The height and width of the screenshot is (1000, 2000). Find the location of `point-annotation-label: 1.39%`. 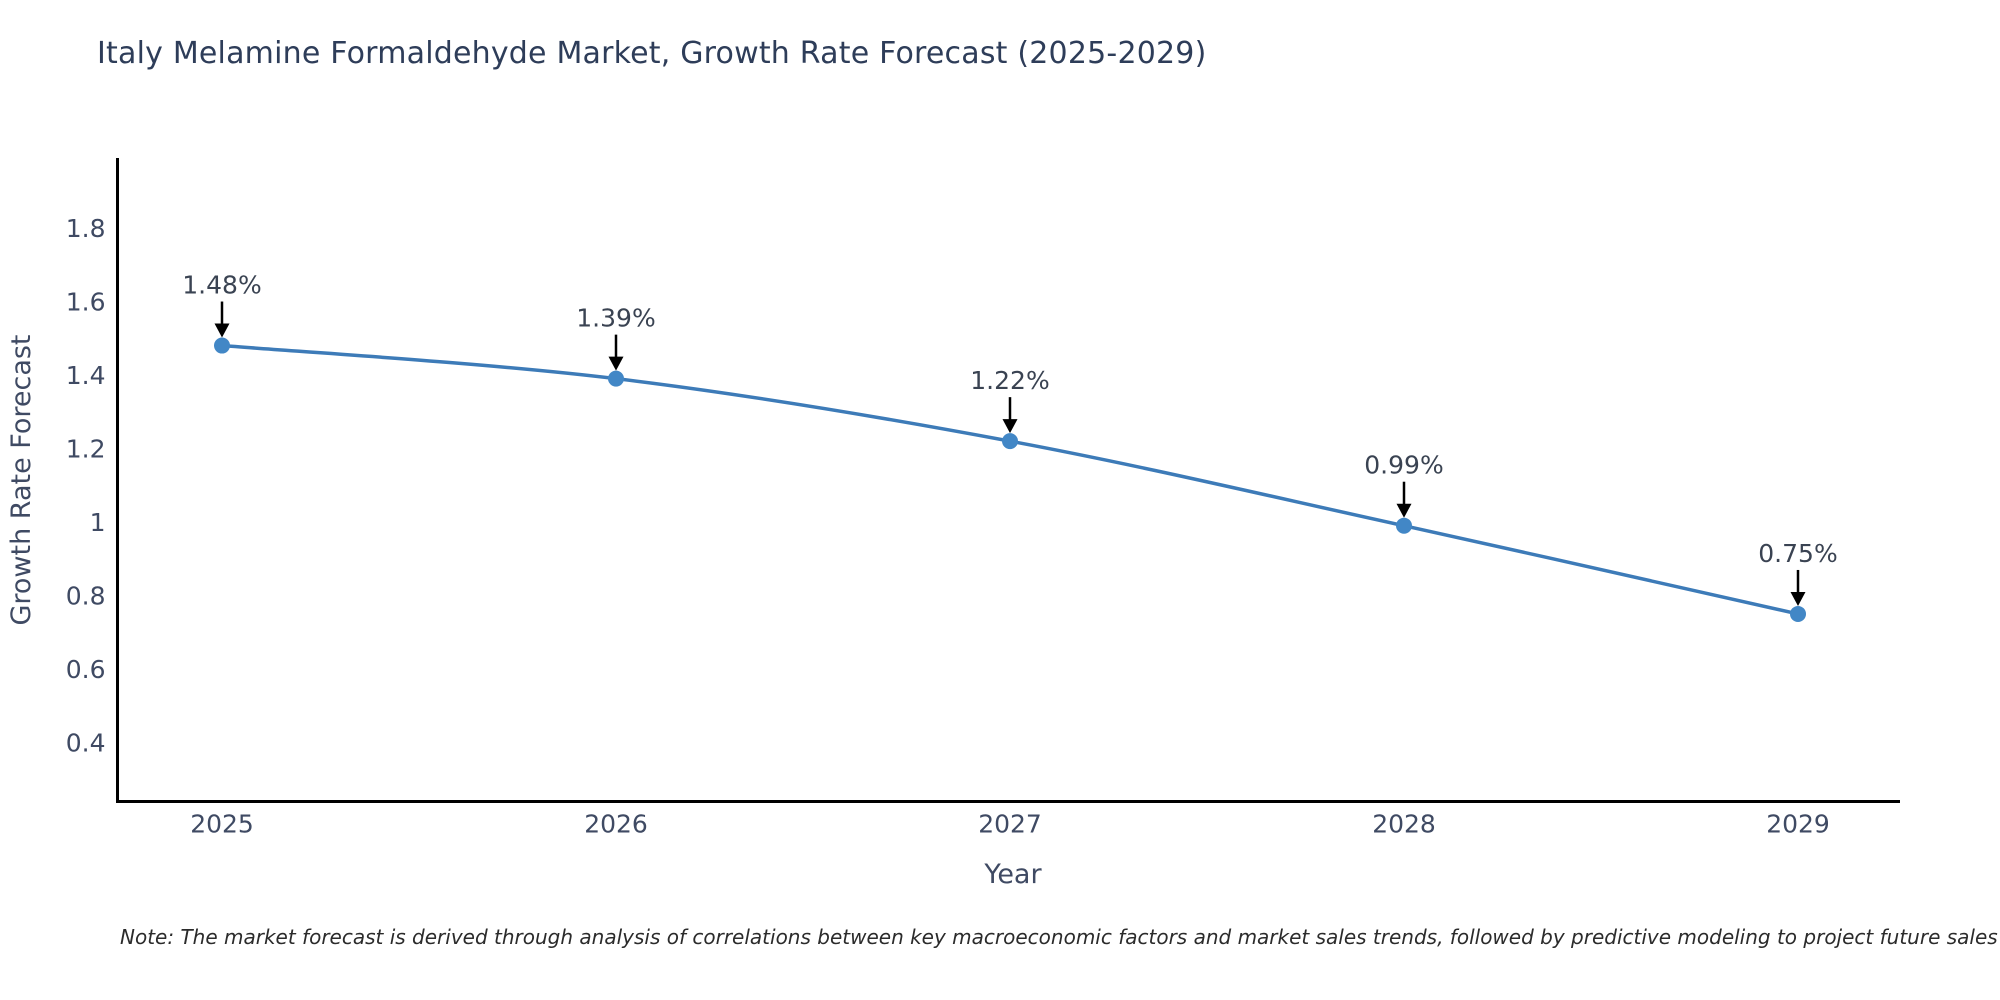

point-annotation-label: 1.39% is located at coordinates (615, 318).